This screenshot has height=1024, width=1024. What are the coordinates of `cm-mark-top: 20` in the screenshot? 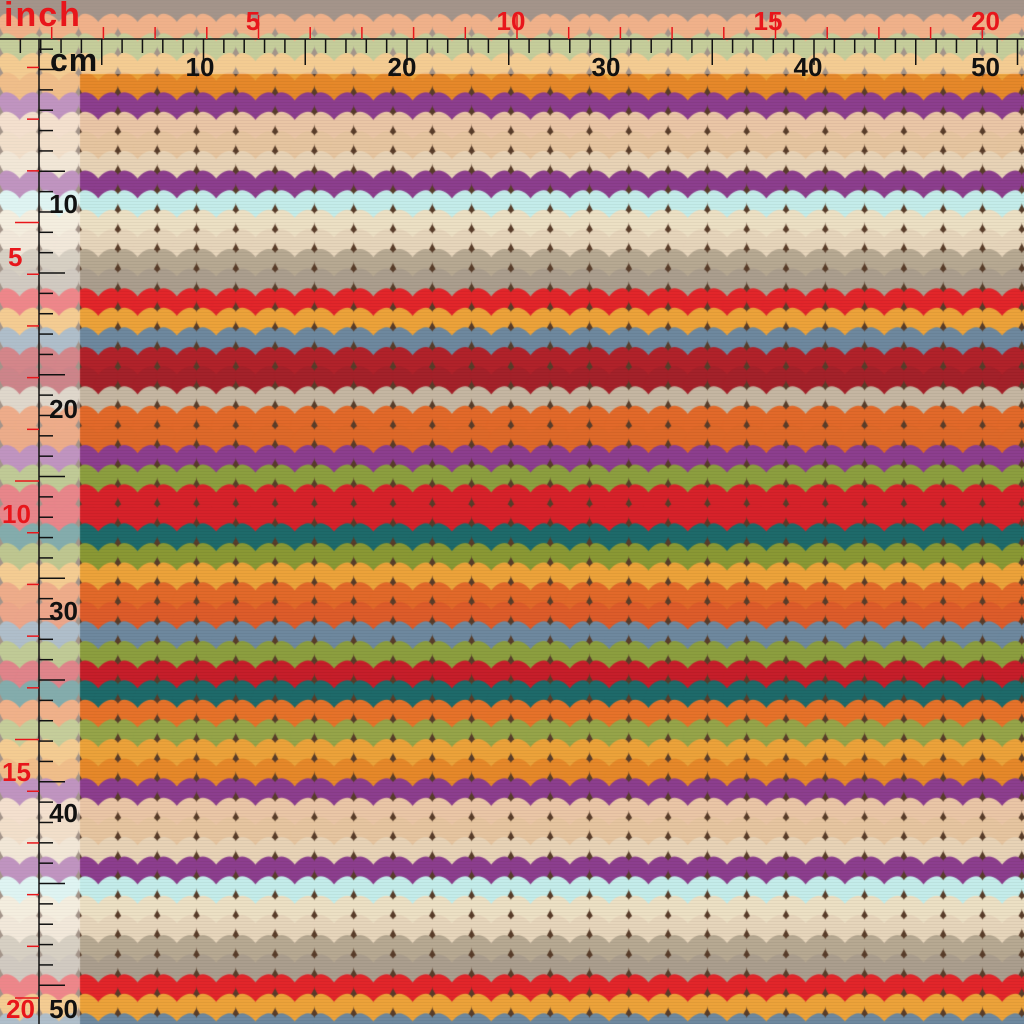 It's located at (402, 67).